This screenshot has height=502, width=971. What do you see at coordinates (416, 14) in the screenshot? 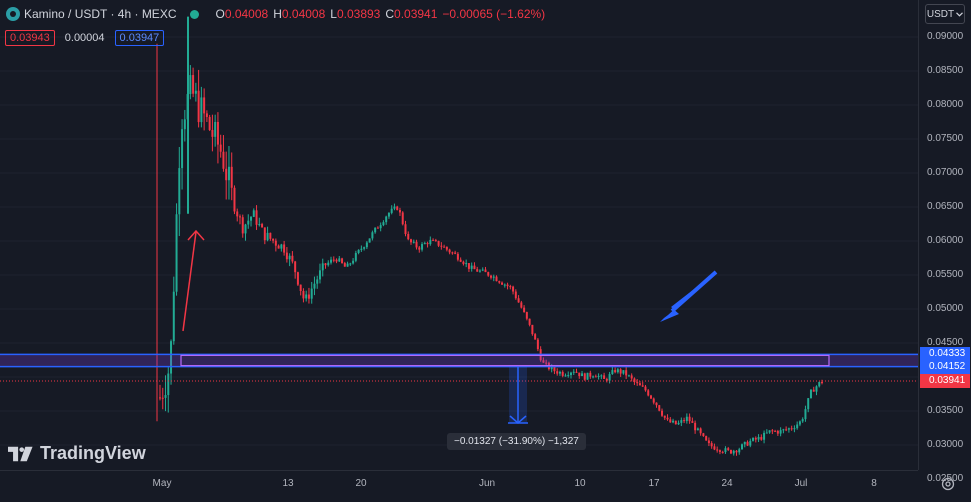
I see `close-value: 0.03941` at bounding box center [416, 14].